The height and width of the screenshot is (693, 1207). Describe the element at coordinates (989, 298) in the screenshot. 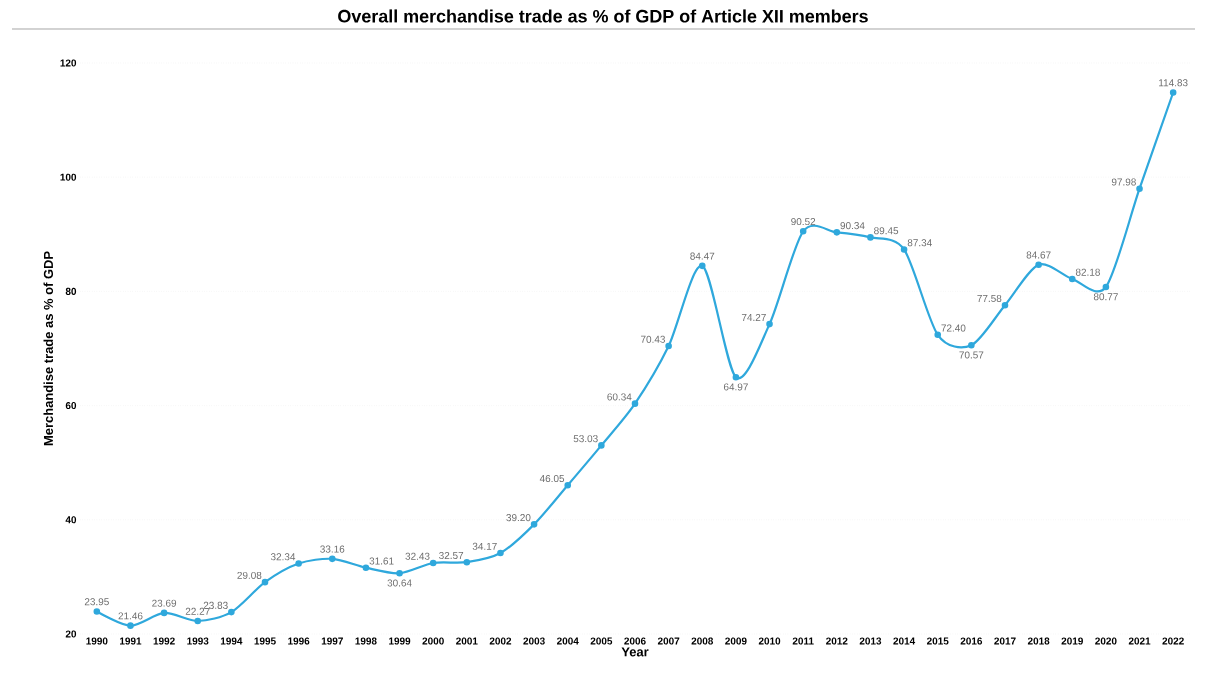

I see `data-label: 77.58` at that location.